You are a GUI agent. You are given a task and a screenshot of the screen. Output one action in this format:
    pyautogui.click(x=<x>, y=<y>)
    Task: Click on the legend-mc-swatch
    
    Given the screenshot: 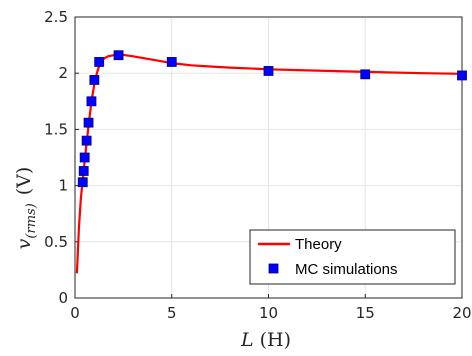 What is the action you would take?
    pyautogui.click(x=273, y=268)
    